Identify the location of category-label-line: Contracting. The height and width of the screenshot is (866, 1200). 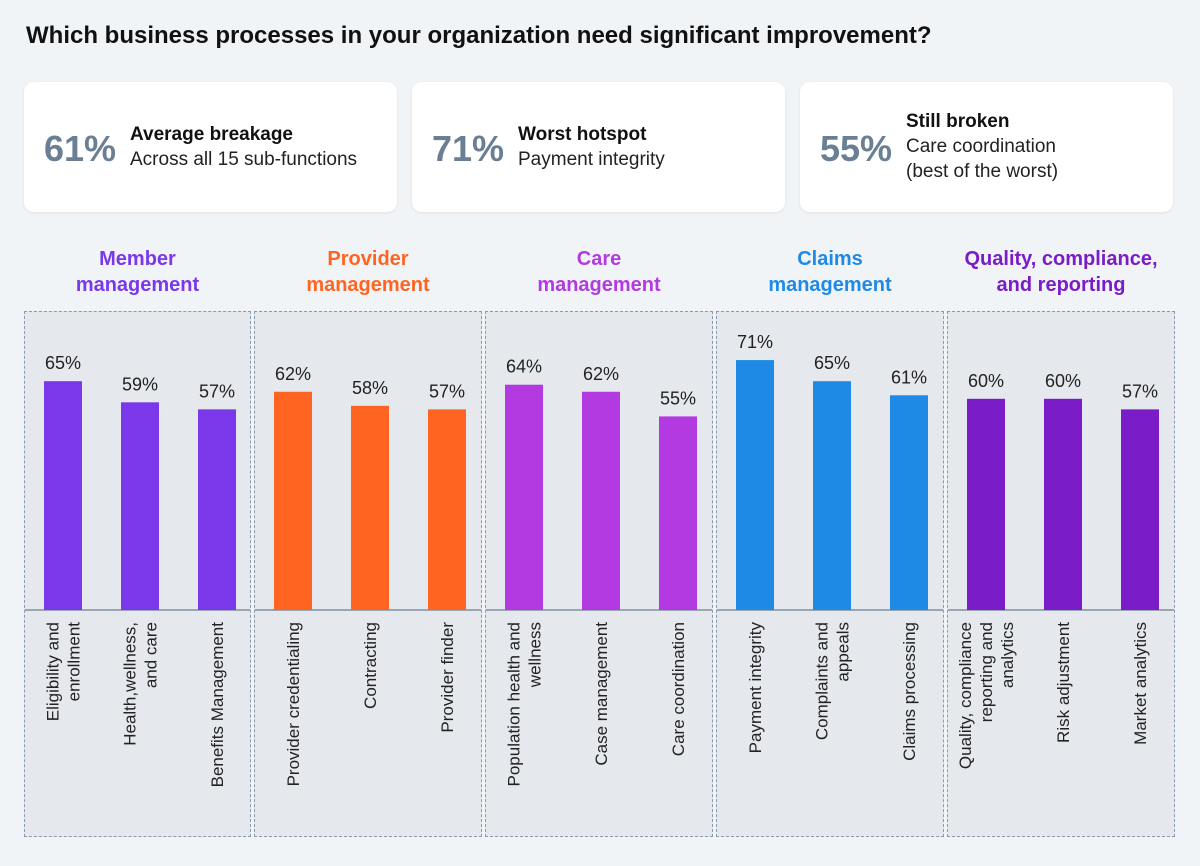
(370, 665).